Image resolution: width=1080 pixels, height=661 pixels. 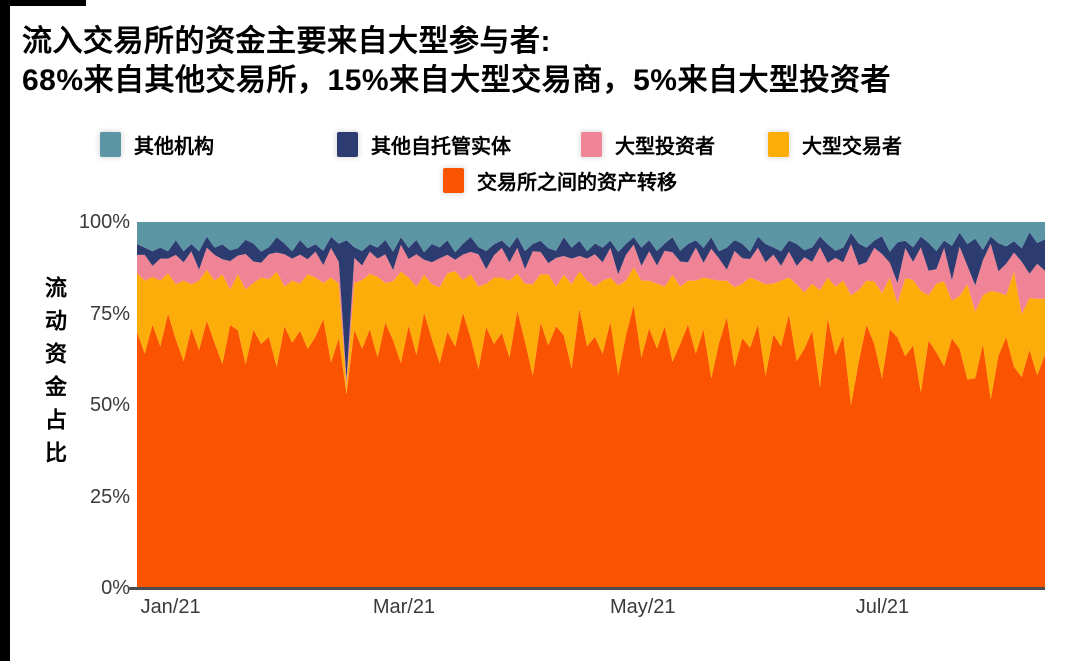 What do you see at coordinates (456, 80) in the screenshot?
I see `chart-title-line2: 68%来自其他交易所，15%来自大型交易商，5%来自大型投资者` at bounding box center [456, 80].